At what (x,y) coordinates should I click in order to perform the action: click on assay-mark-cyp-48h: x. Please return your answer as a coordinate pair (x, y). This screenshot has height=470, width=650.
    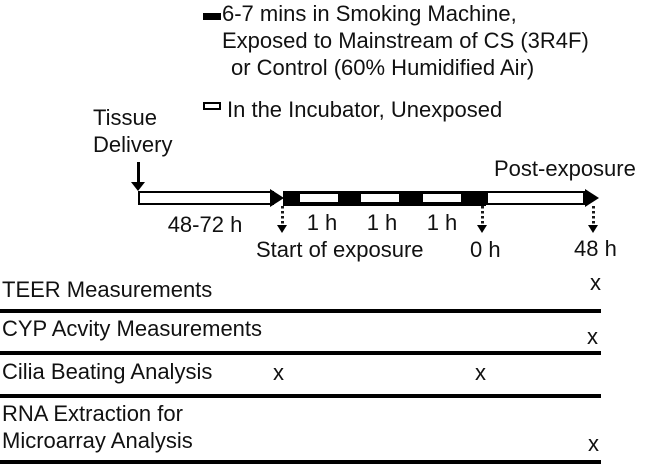
    Looking at the image, I should click on (592, 336).